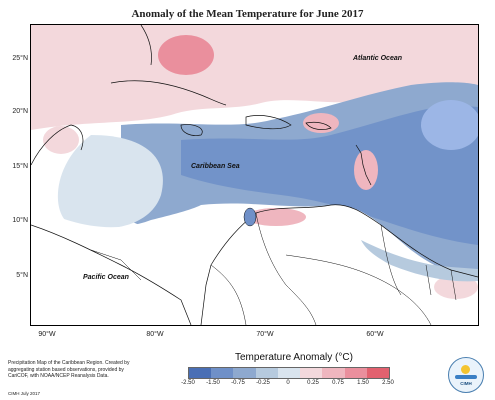 The height and width of the screenshot is (400, 495). What do you see at coordinates (215, 166) in the screenshot?
I see `caribbean-sea-label: Caribbean Sea` at bounding box center [215, 166].